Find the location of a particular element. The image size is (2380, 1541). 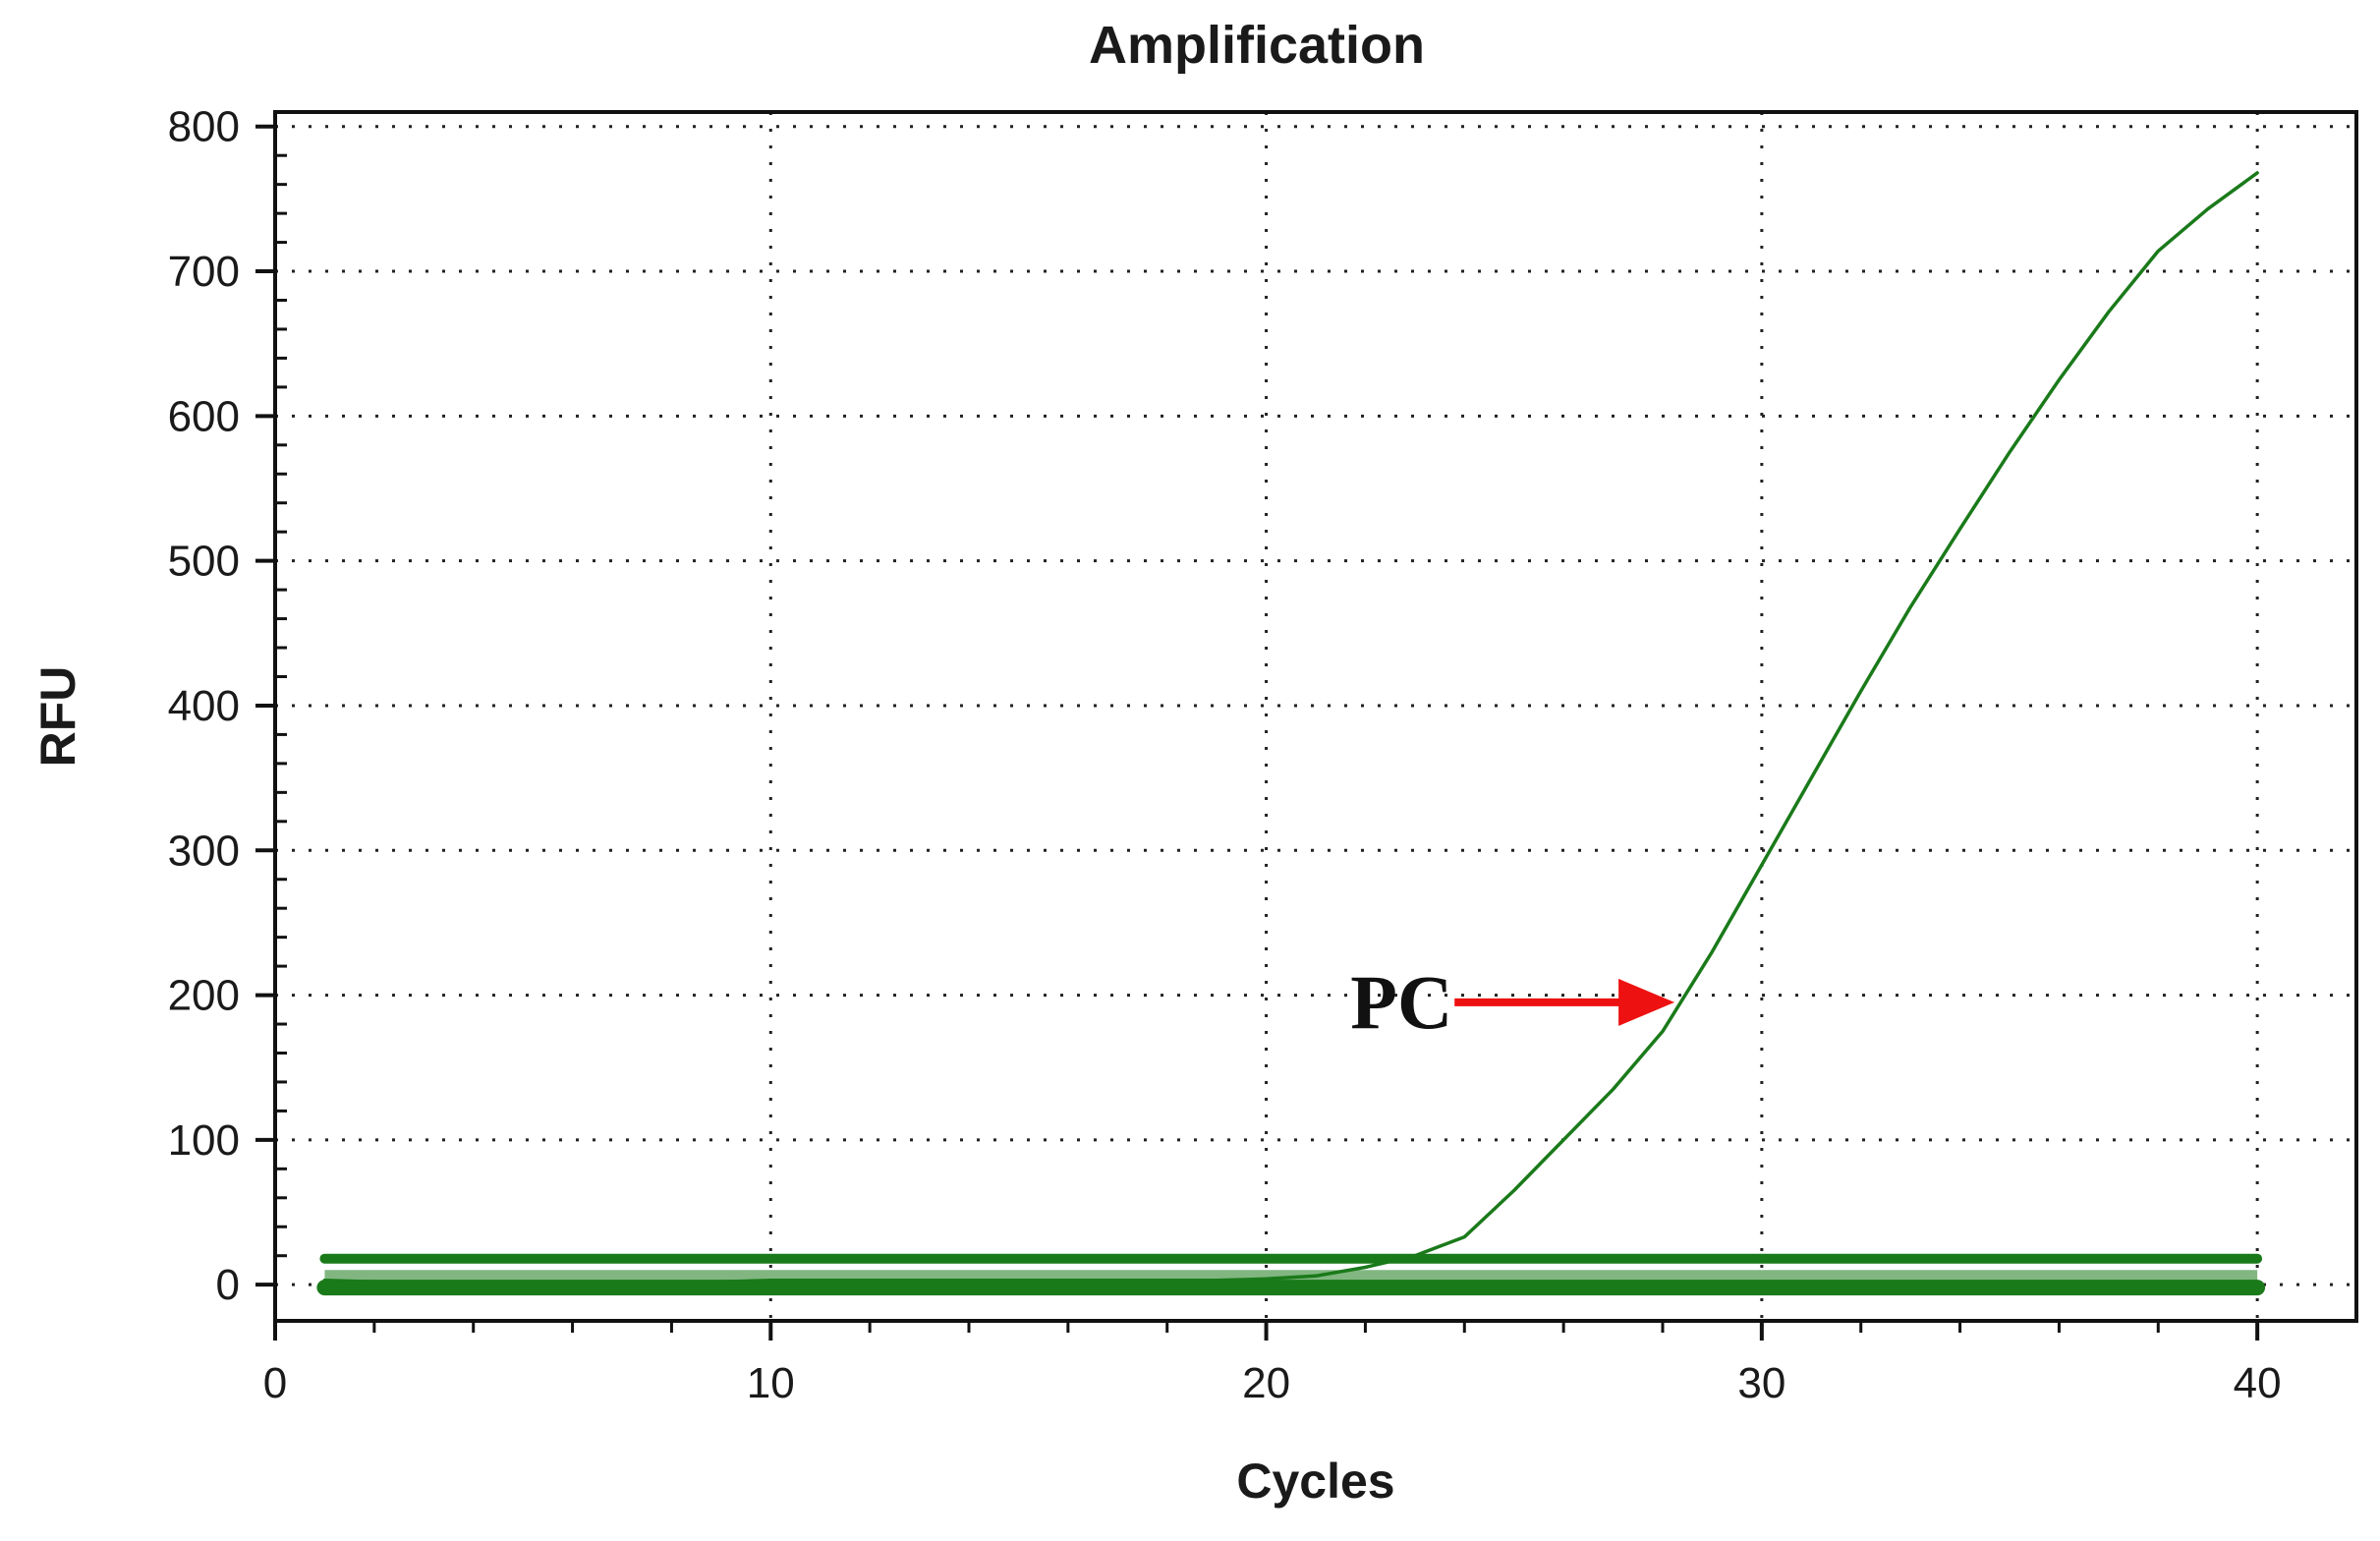

y-tick-label: 400 is located at coordinates (204, 706).